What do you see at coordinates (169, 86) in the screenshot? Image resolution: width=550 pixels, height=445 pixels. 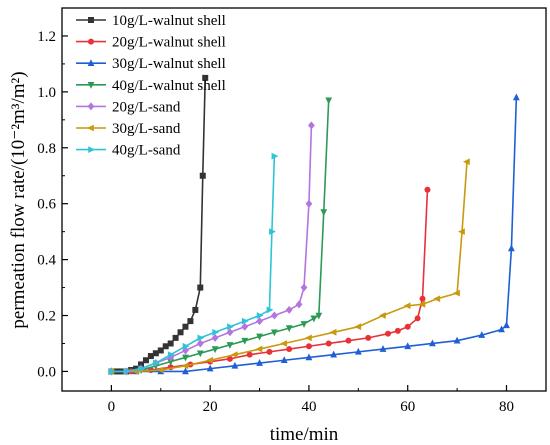 I see `legend-label: 40g/L-walnut shell` at bounding box center [169, 86].